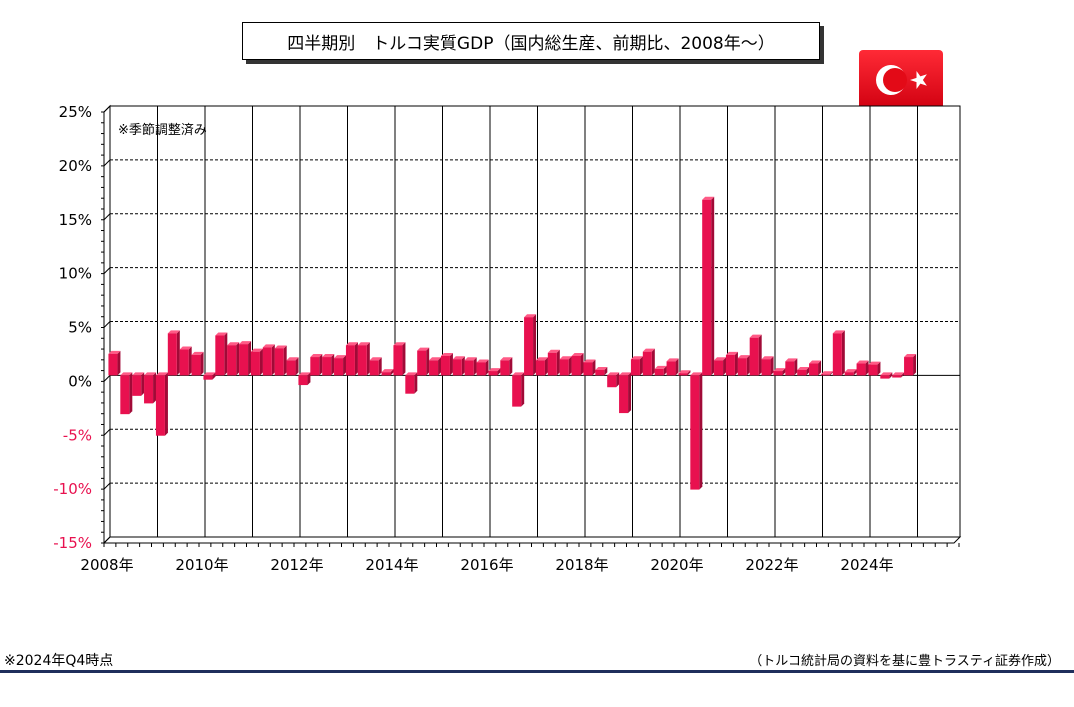 Image resolution: width=1074 pixels, height=707 pixels. What do you see at coordinates (72, 543) in the screenshot?
I see `y-tick-label: -15%` at bounding box center [72, 543].